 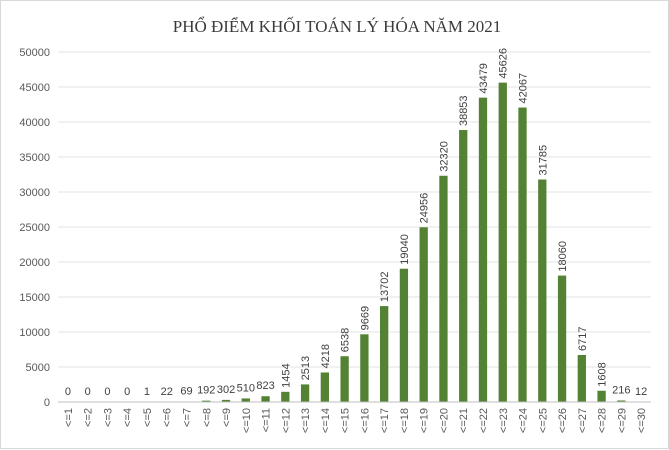 I want to click on data-label: 42067, so click(x=524, y=88).